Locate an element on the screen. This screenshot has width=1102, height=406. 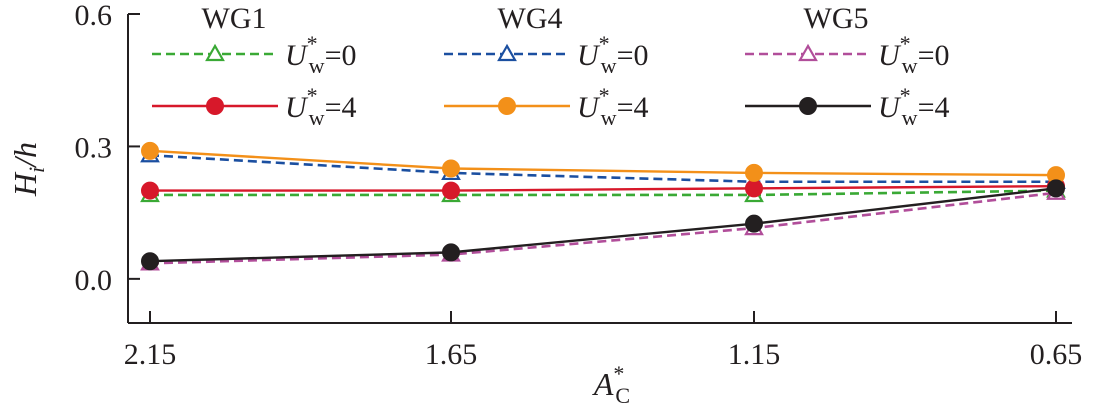
legend-group-title: WG4 is located at coordinates (530, 18).